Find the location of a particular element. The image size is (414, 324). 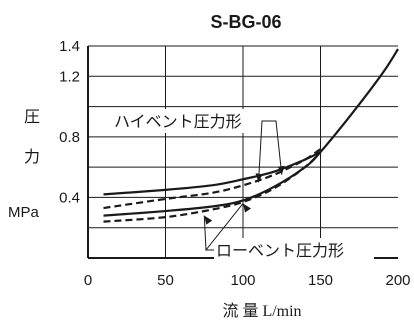

x-tick-label: 100 is located at coordinates (242, 280).